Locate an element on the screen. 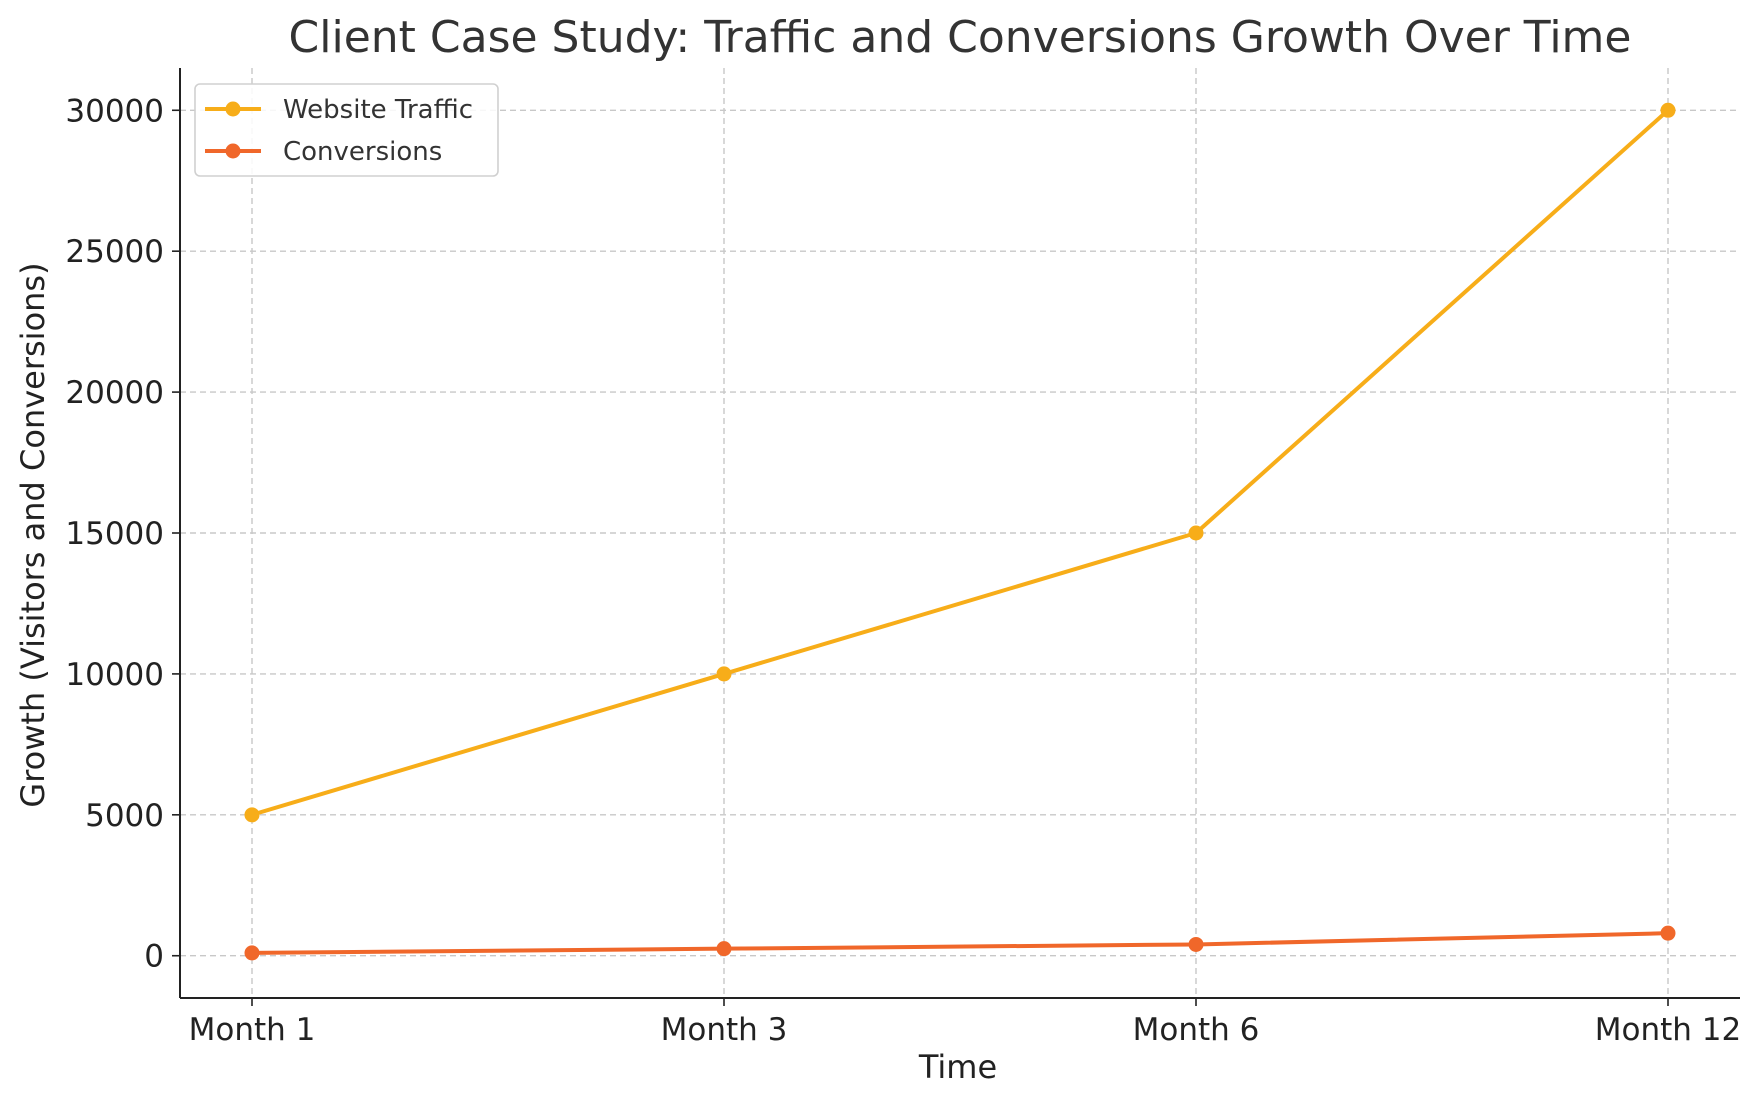 Image resolution: width=1758 pixels, height=1105 pixels. x-tick-label: Month 3 is located at coordinates (724, 1030).